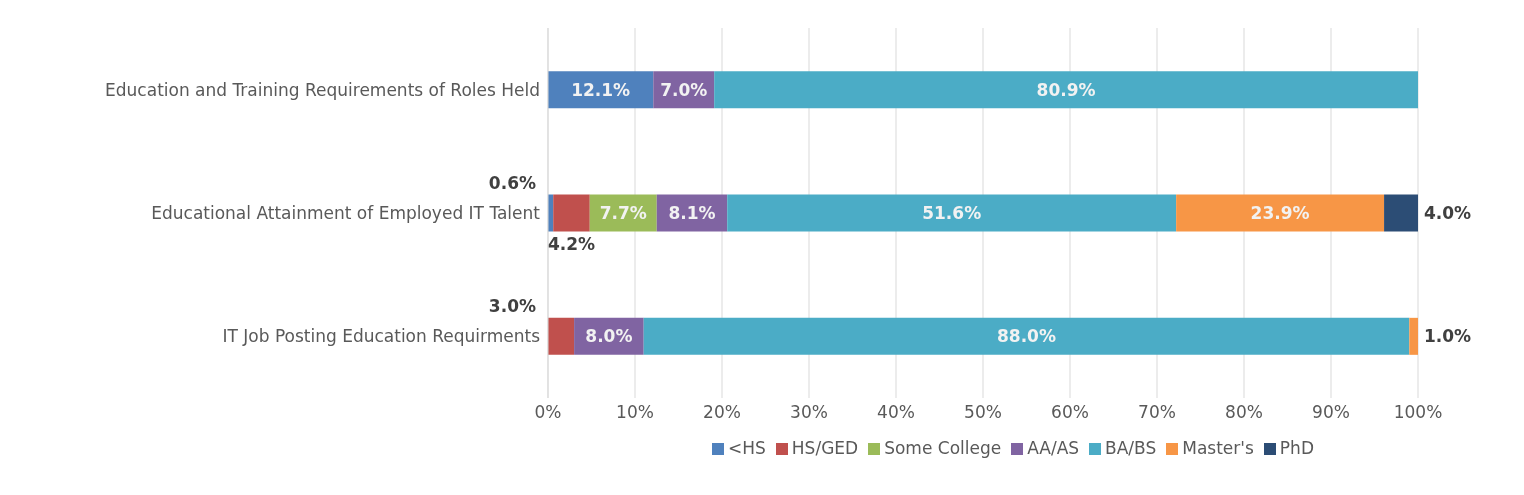  What do you see at coordinates (692, 213) in the screenshot?
I see `data-label: 8.1%` at bounding box center [692, 213].